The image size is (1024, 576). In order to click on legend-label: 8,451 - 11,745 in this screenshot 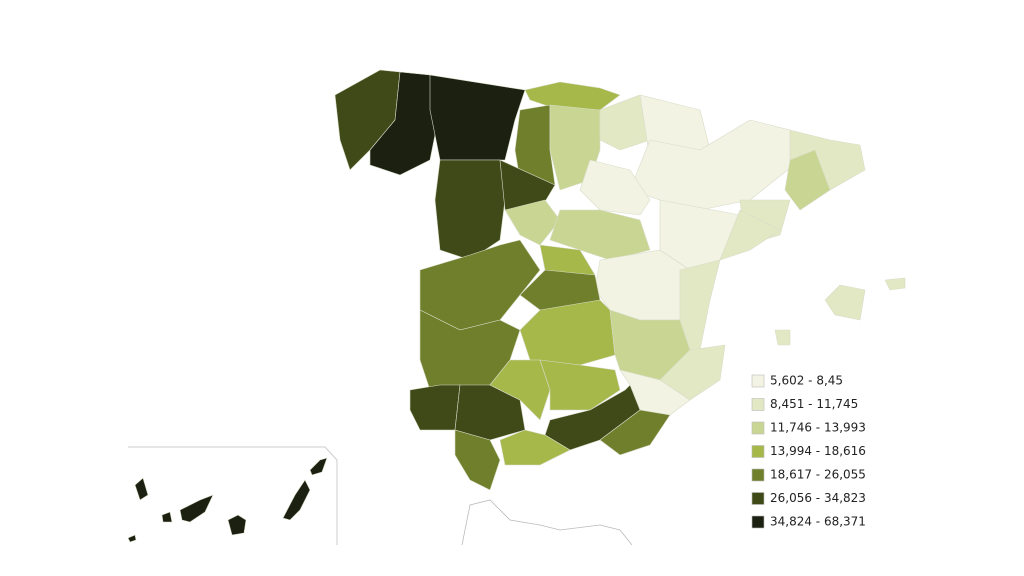, I will do `click(814, 404)`.